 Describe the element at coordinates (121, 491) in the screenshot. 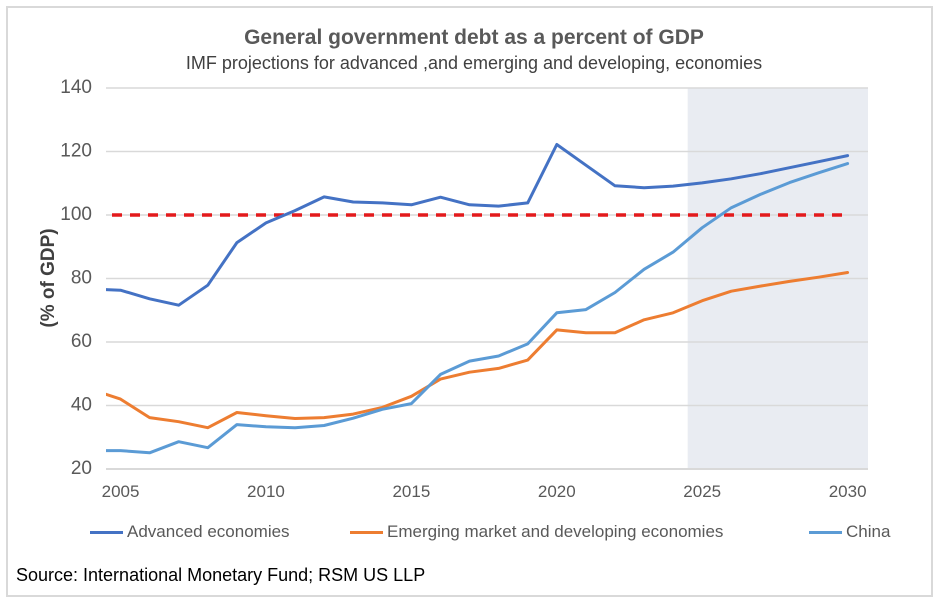

I see `x-tick-label: 2005` at that location.